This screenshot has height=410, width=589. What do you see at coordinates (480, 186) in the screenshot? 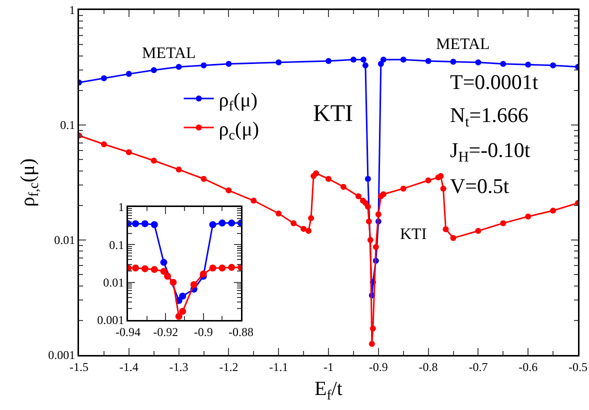
I see `annotation: V=0.5t` at bounding box center [480, 186].